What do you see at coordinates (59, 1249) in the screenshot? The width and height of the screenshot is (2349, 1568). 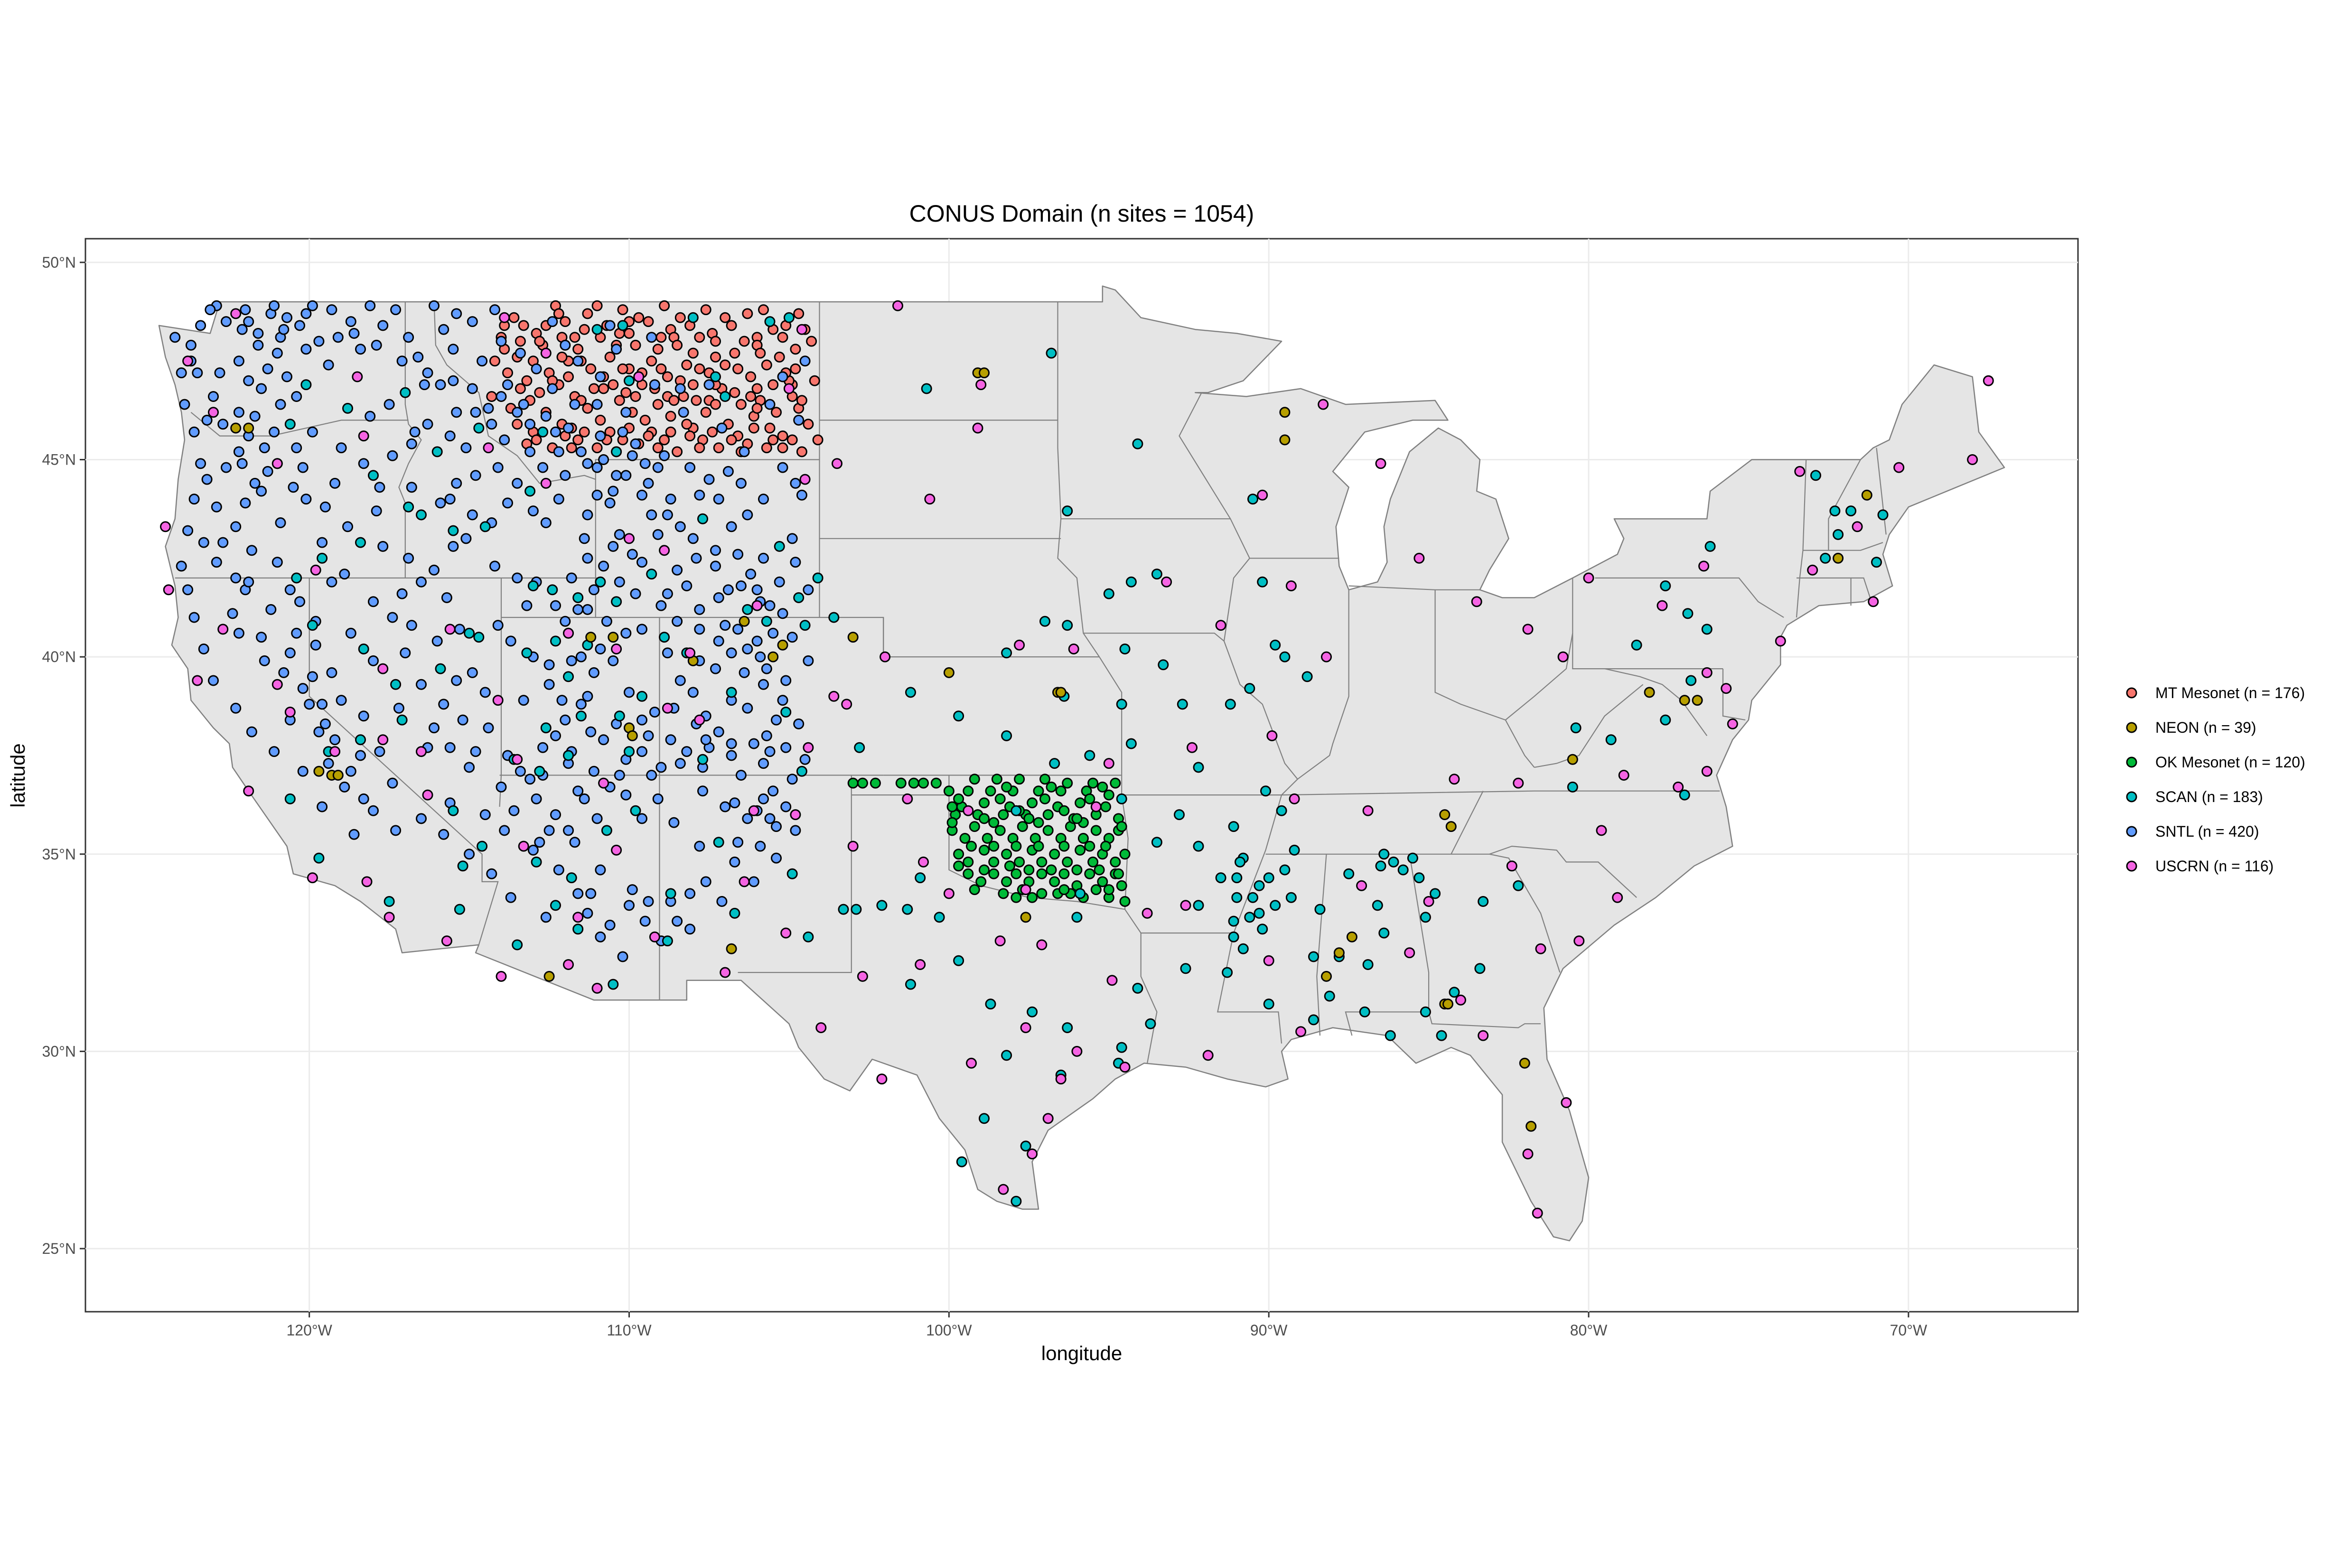 I see `y-tick-label: 25°N` at bounding box center [59, 1249].